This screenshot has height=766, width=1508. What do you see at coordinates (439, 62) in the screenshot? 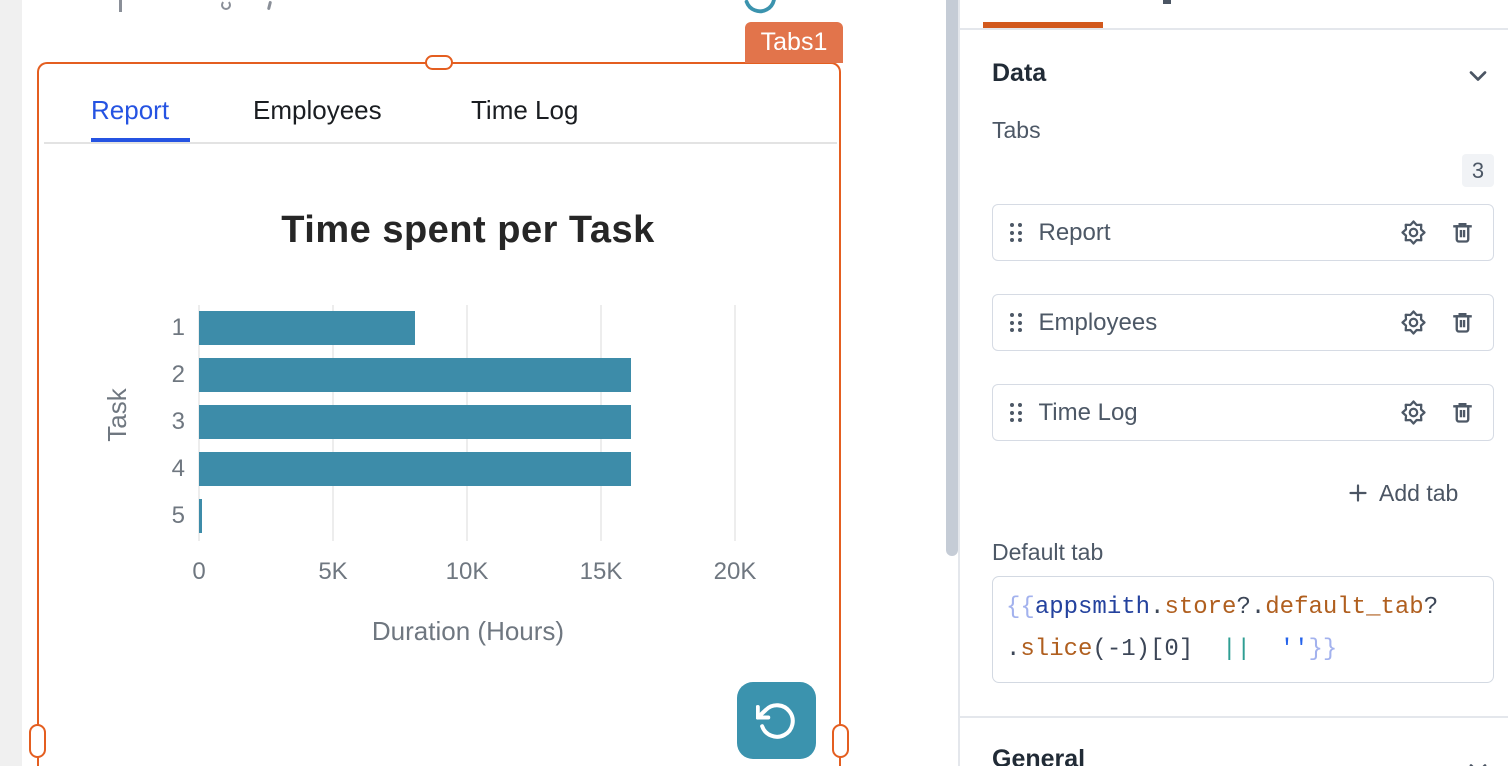
I see `resize-handle-top` at bounding box center [439, 62].